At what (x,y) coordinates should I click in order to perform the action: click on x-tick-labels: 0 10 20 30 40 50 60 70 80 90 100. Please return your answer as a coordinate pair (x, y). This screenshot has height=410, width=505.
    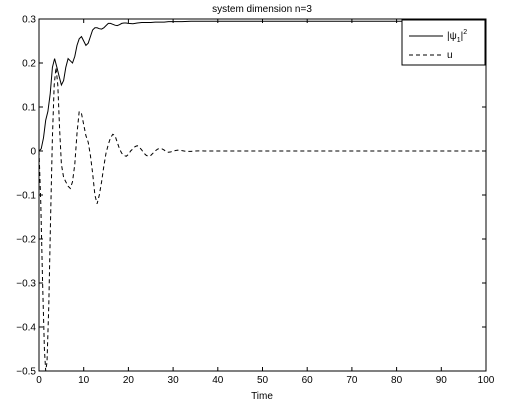
    Looking at the image, I should click on (265, 380).